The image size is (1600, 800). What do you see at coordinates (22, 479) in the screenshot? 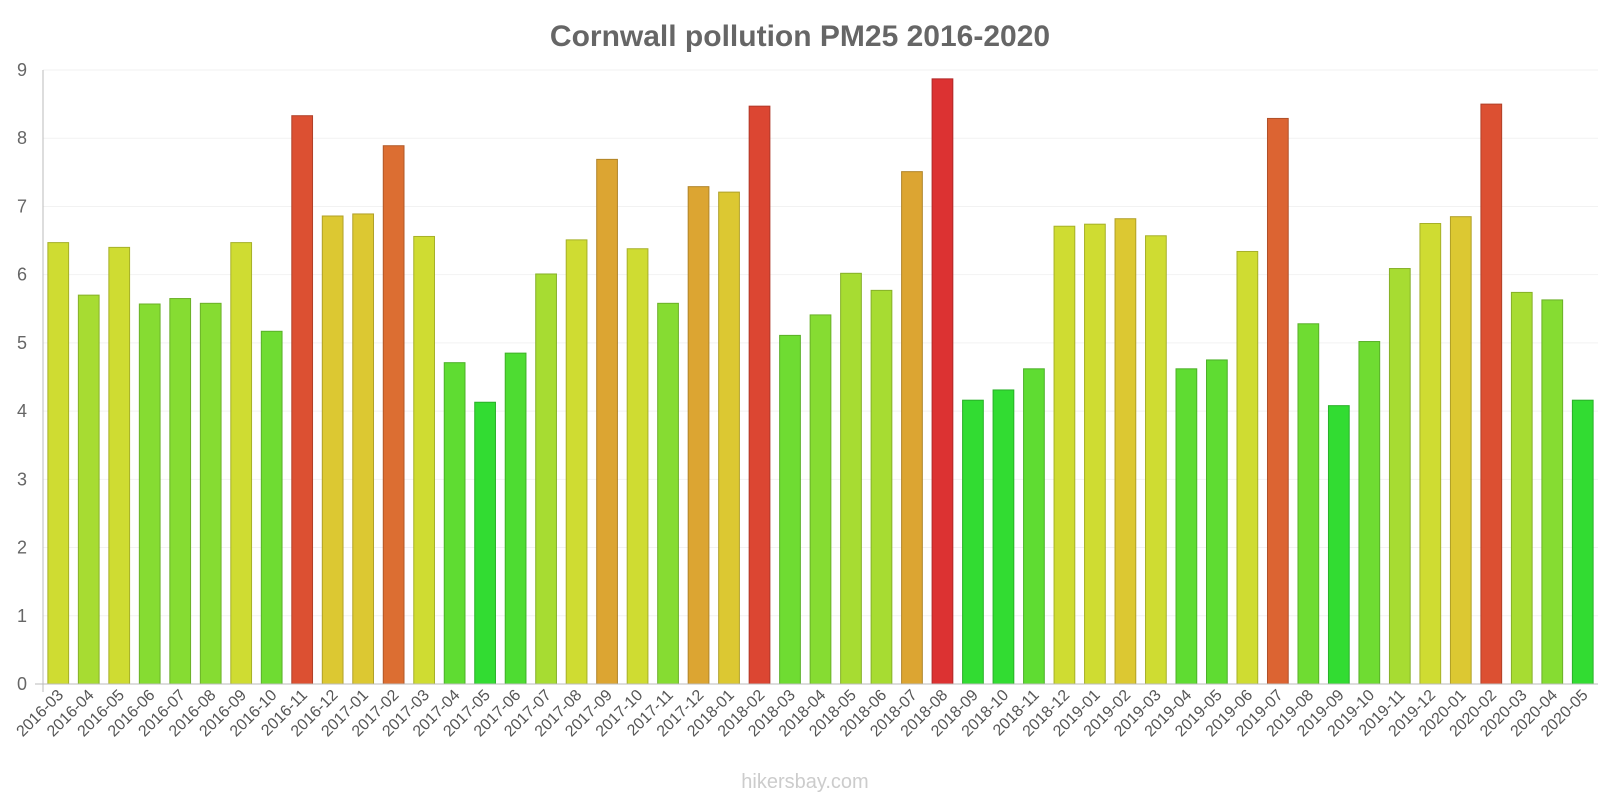
I see `y-tick-label: 3` at bounding box center [22, 479].